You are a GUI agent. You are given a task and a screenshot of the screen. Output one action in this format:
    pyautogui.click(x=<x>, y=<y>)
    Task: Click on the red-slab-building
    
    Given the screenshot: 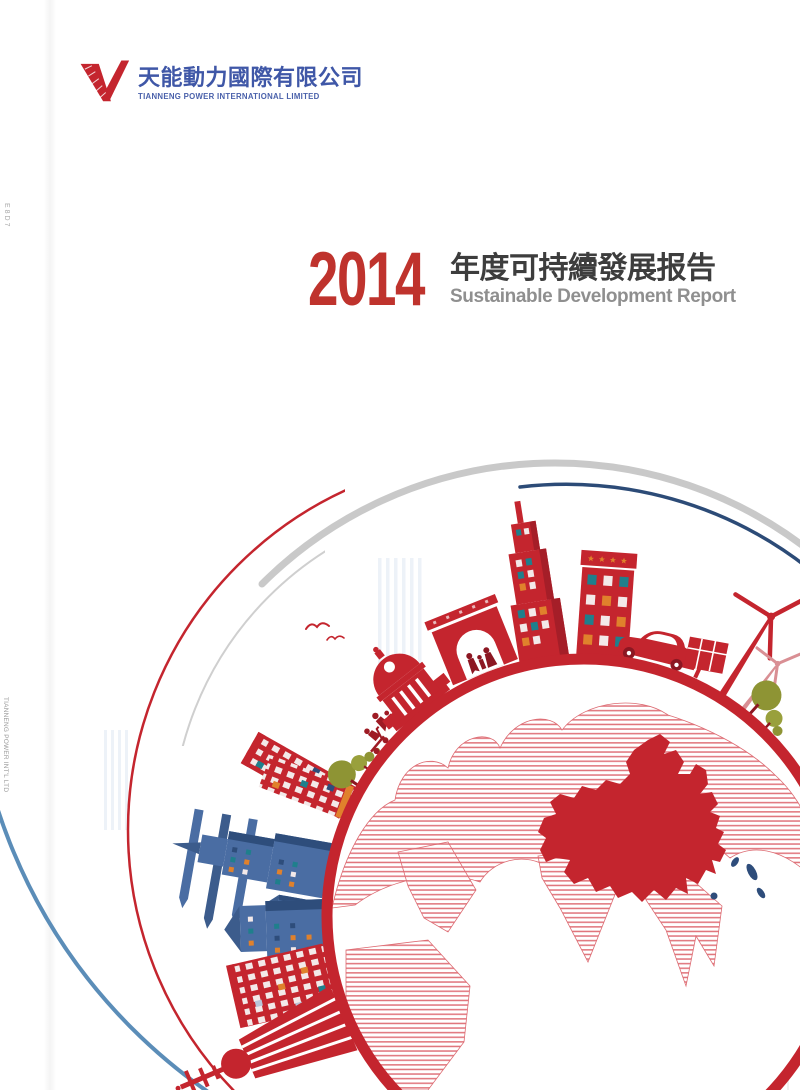 What is the action you would take?
    pyautogui.click(x=306, y=787)
    